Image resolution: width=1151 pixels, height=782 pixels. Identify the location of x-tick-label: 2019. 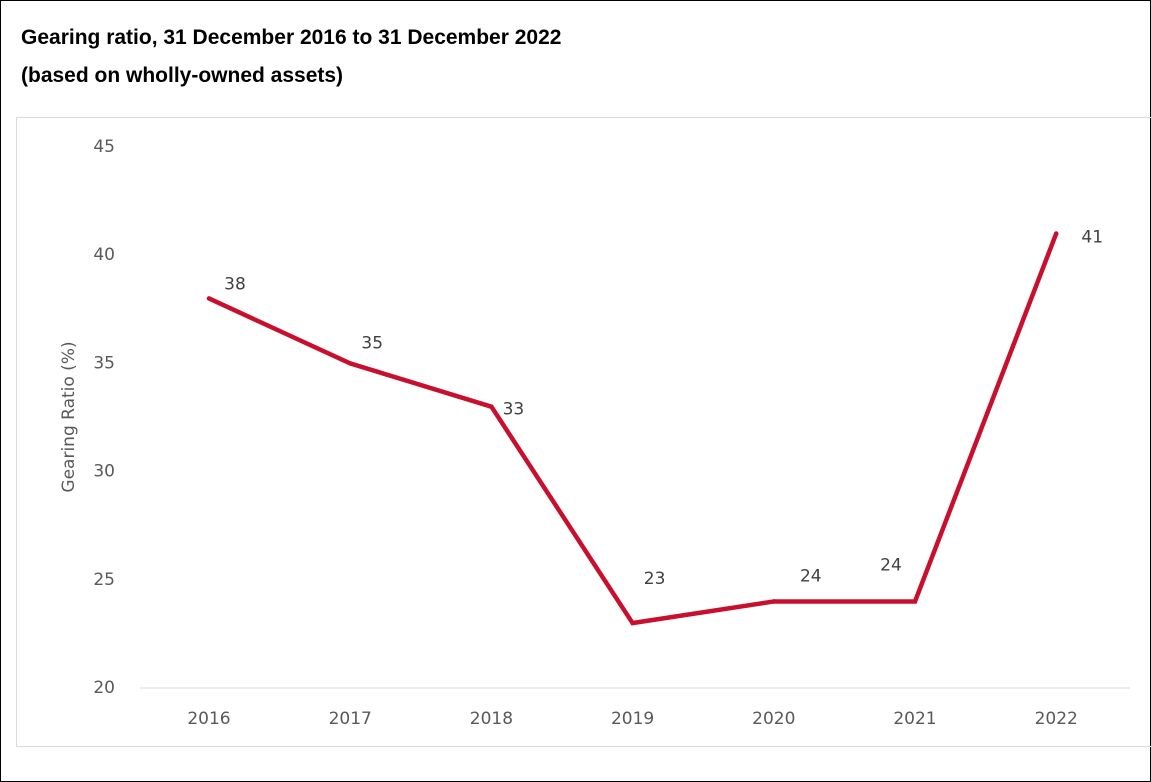
(632, 719).